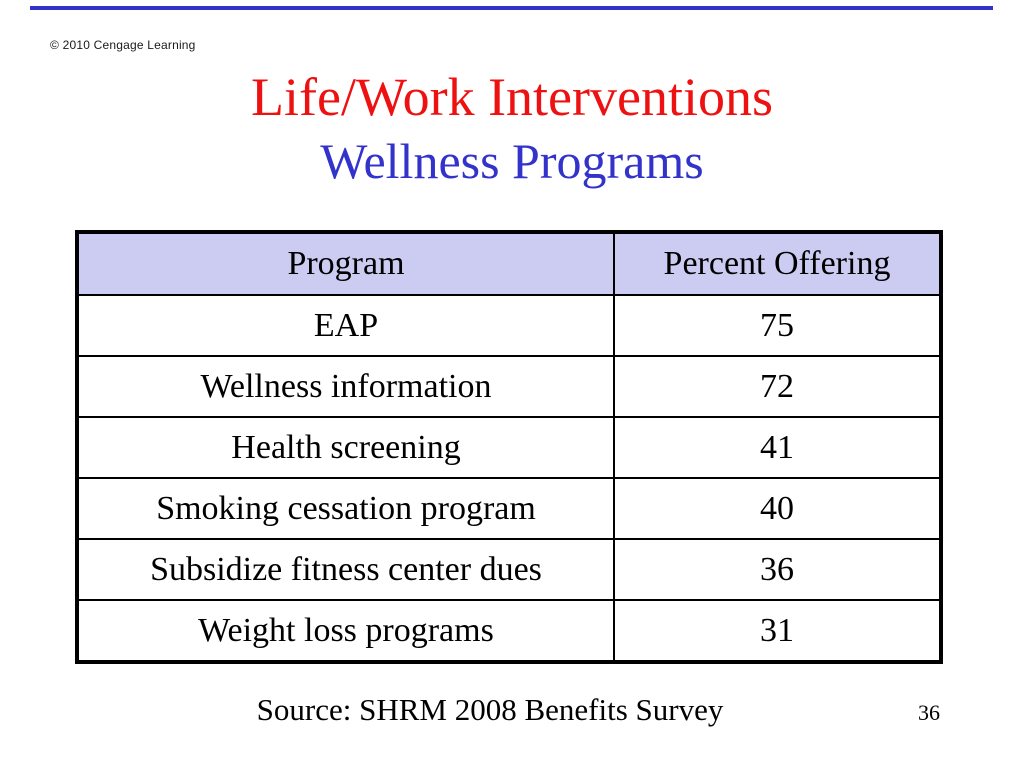 The height and width of the screenshot is (768, 1024). I want to click on program-cell: Smoking cessation program, so click(345, 508).